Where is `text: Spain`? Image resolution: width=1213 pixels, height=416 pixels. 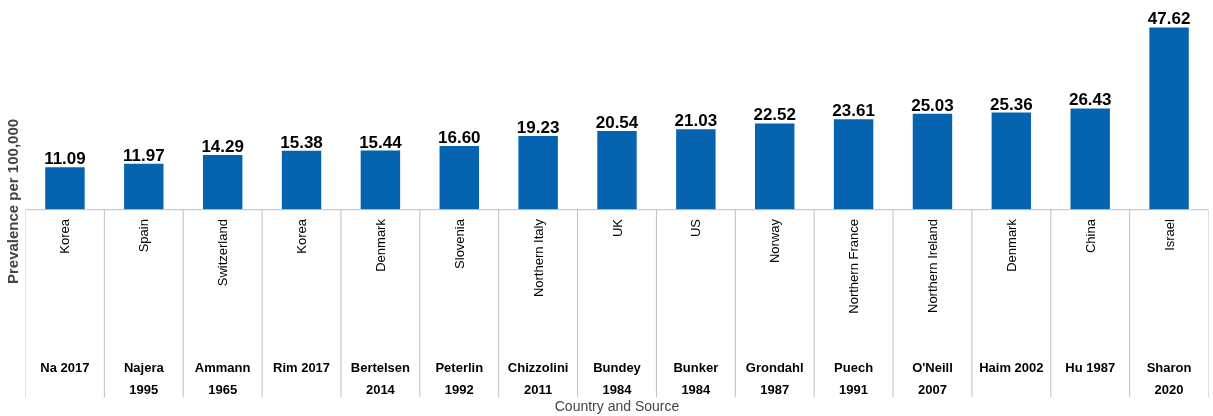
text: Spain is located at coordinates (144, 236).